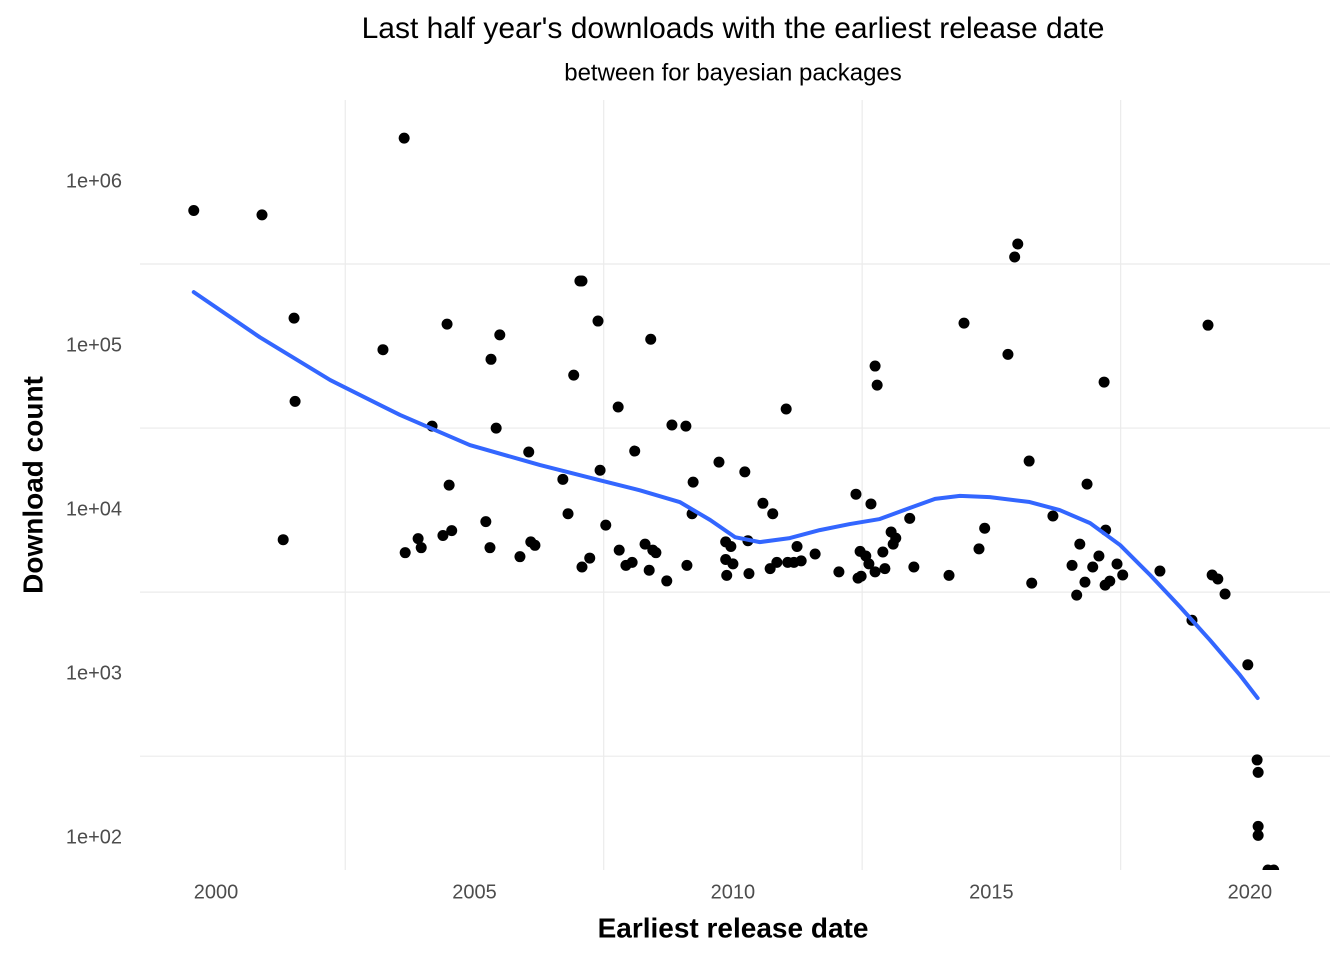  Describe the element at coordinates (216, 892) in the screenshot. I see `x-tick-label: 2000` at that location.